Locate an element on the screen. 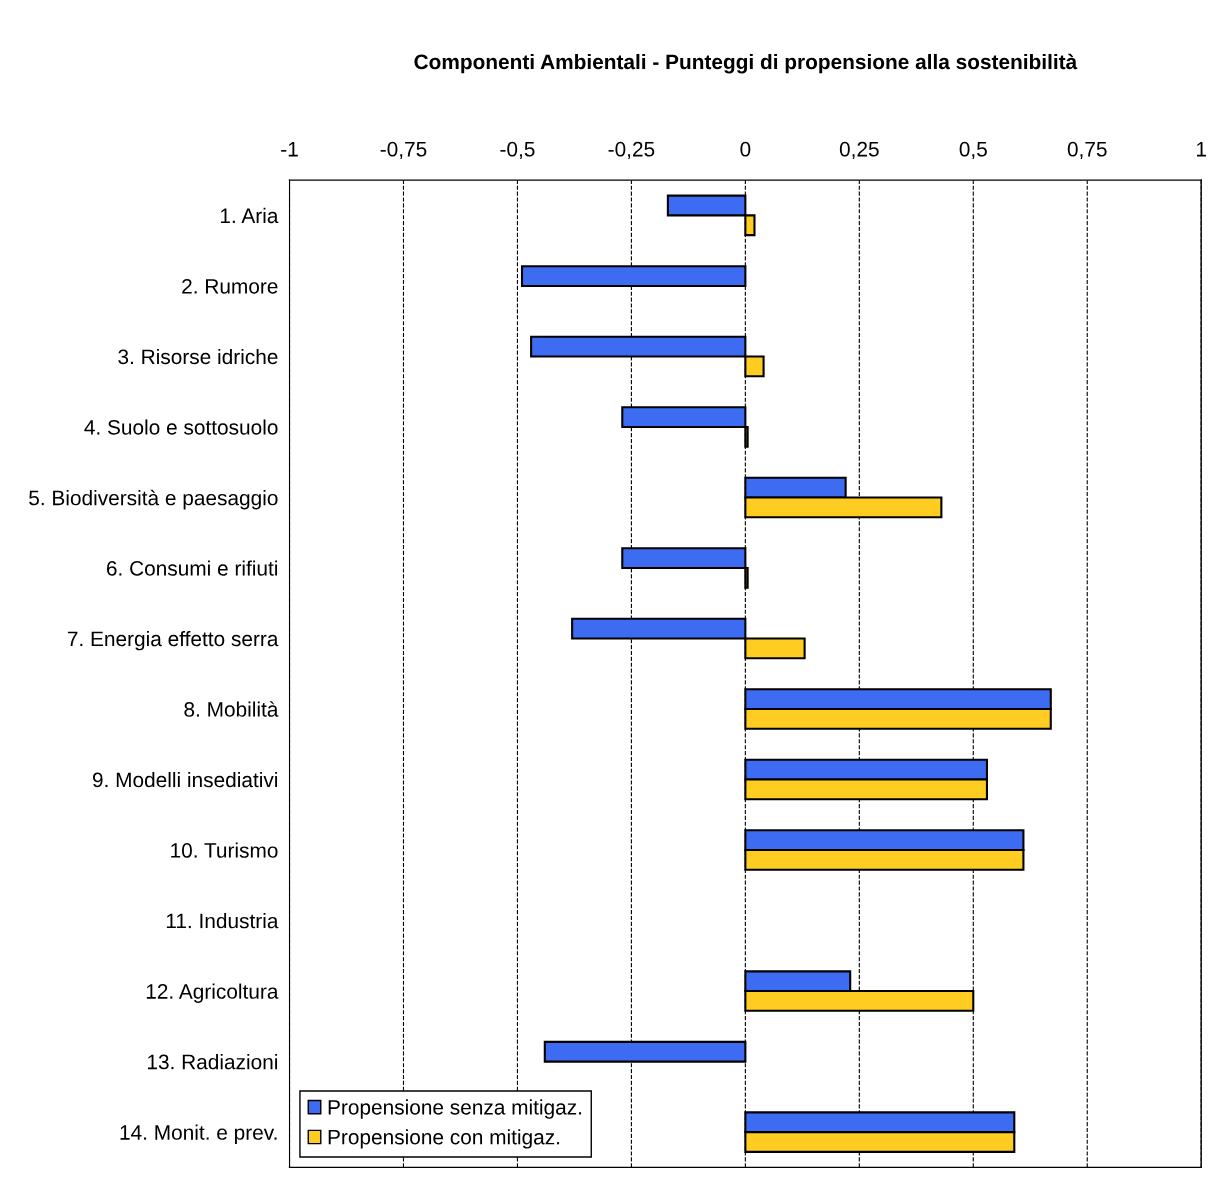 The height and width of the screenshot is (1201, 1232). y-tick-label: 3. Risorse idriche is located at coordinates (198, 356).